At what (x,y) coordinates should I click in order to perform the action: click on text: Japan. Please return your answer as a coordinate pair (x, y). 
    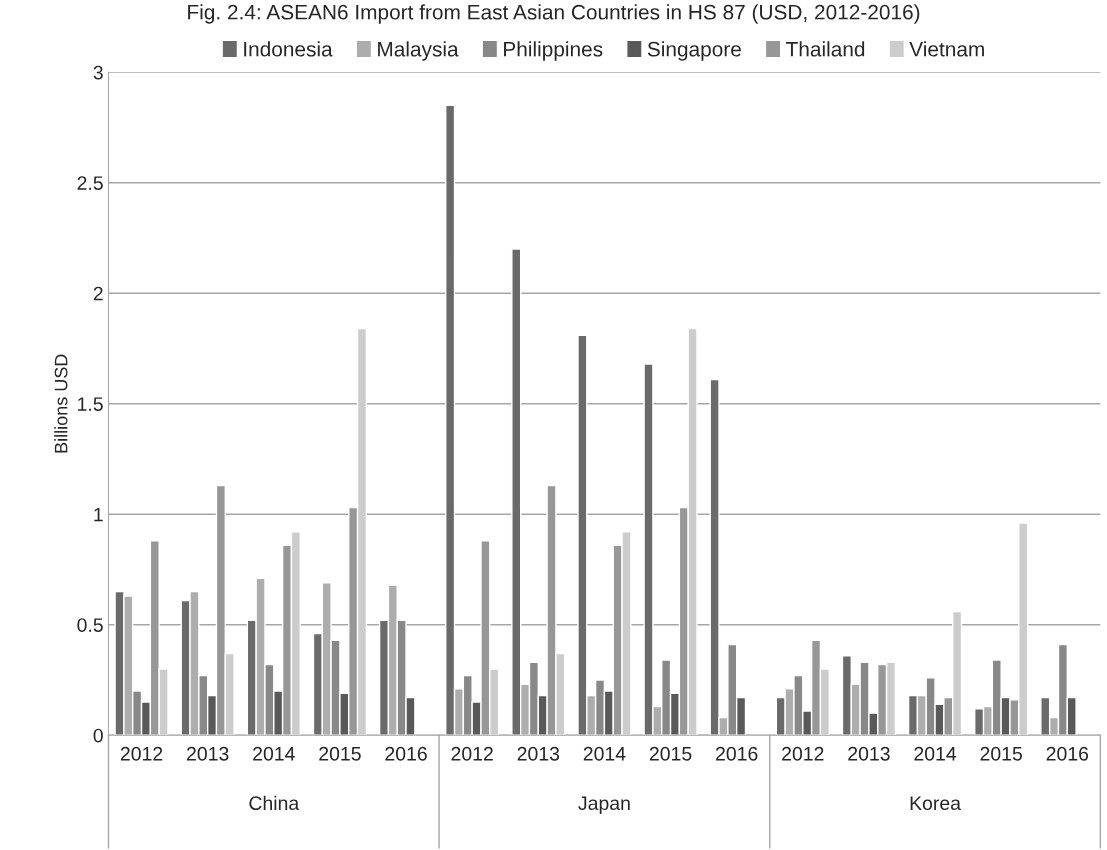
    Looking at the image, I should click on (604, 805).